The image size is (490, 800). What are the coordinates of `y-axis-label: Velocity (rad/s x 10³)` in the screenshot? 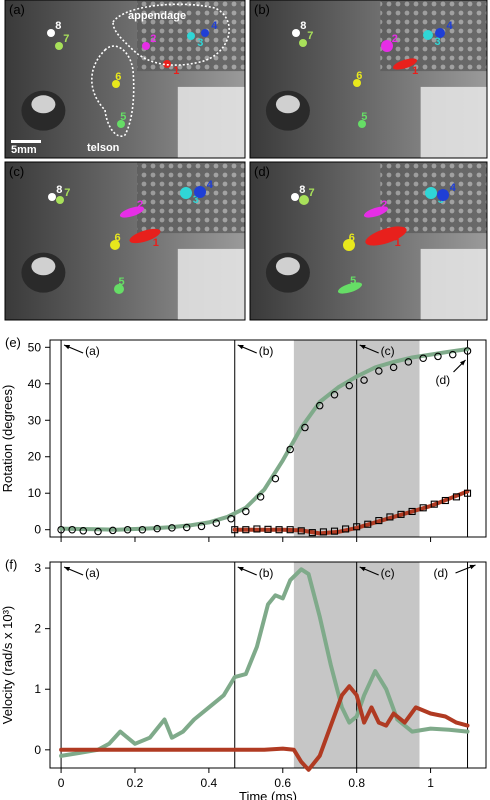 It's located at (7, 665).